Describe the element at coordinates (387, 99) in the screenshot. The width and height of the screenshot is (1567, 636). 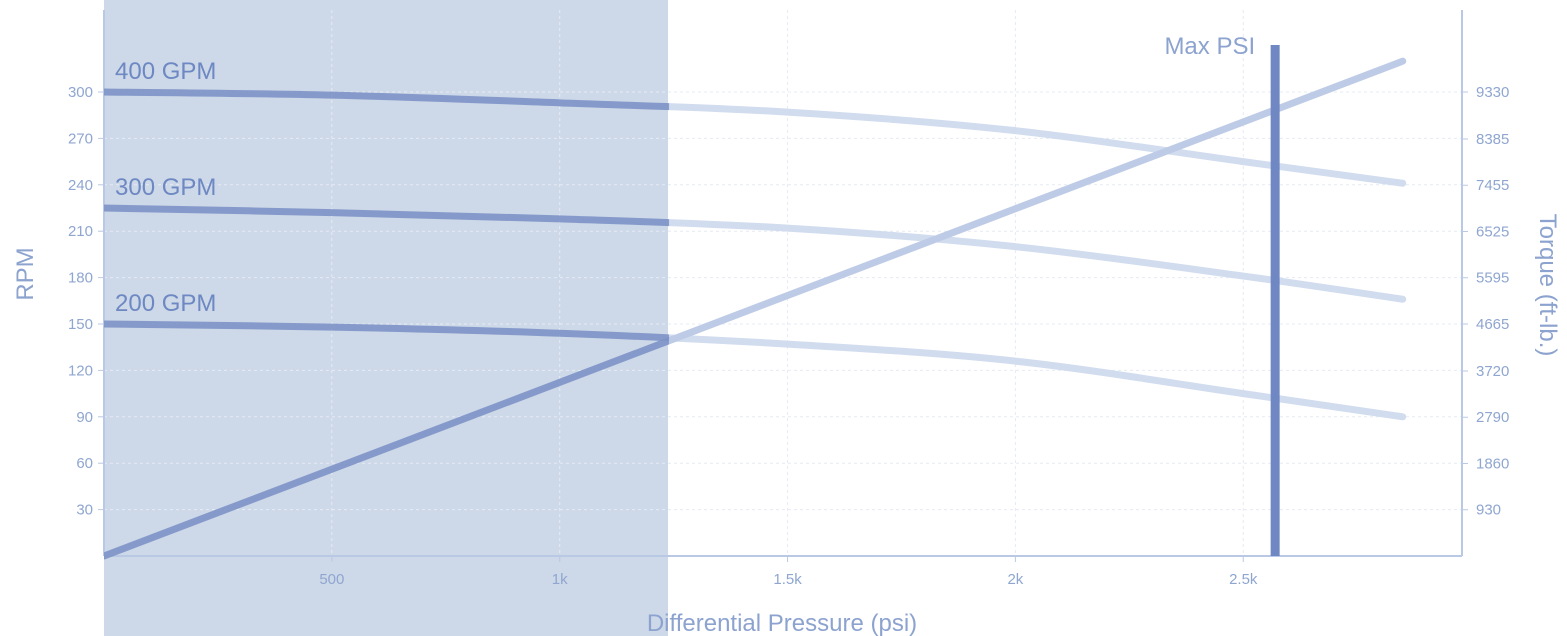
I see `series-line-400-gpm-highlighted` at that location.